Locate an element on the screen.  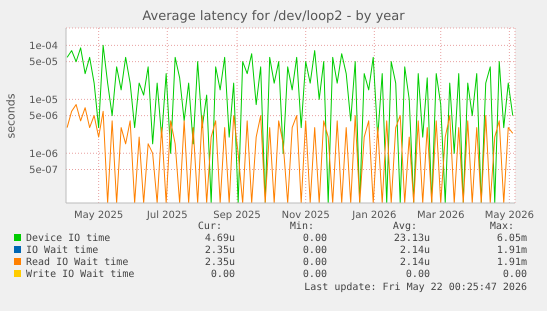
legend-label: Read IO Wait time is located at coordinates (76, 263).